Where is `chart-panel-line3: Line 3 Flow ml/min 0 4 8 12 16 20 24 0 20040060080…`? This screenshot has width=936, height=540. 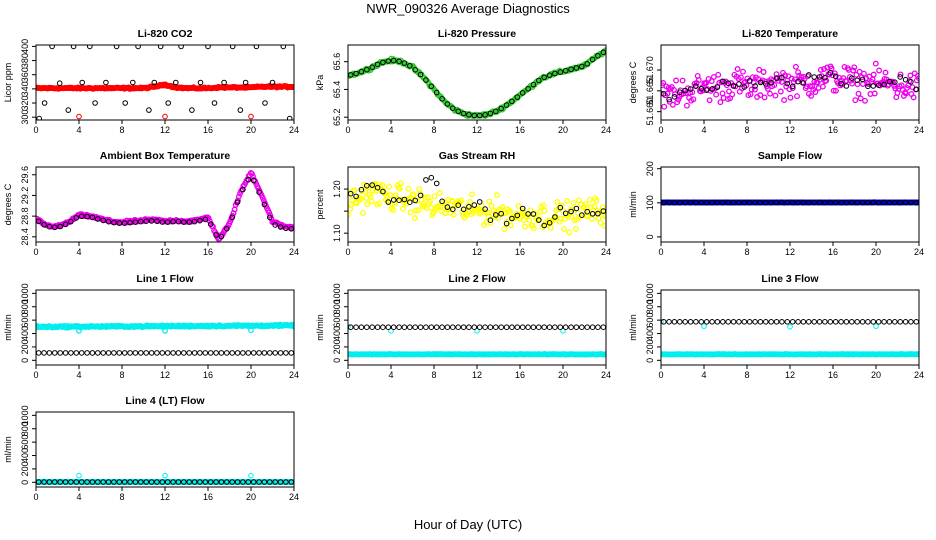 chart-panel-line3: Line 3 Flow ml/min 0 4 8 12 16 20 24 0 20040060080… is located at coordinates (776, 326).